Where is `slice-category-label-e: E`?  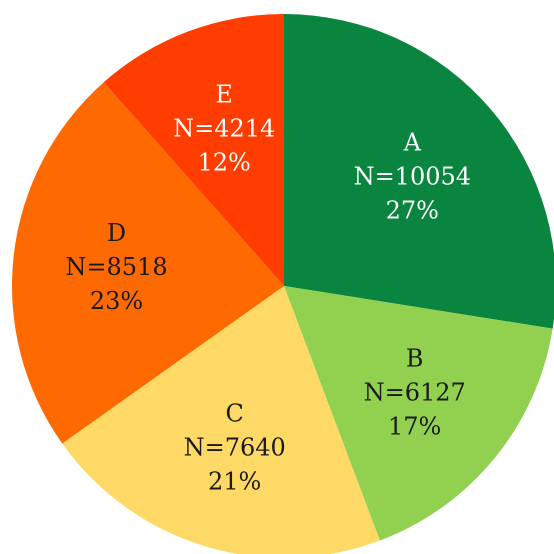 slice-category-label-e: E is located at coordinates (224, 94).